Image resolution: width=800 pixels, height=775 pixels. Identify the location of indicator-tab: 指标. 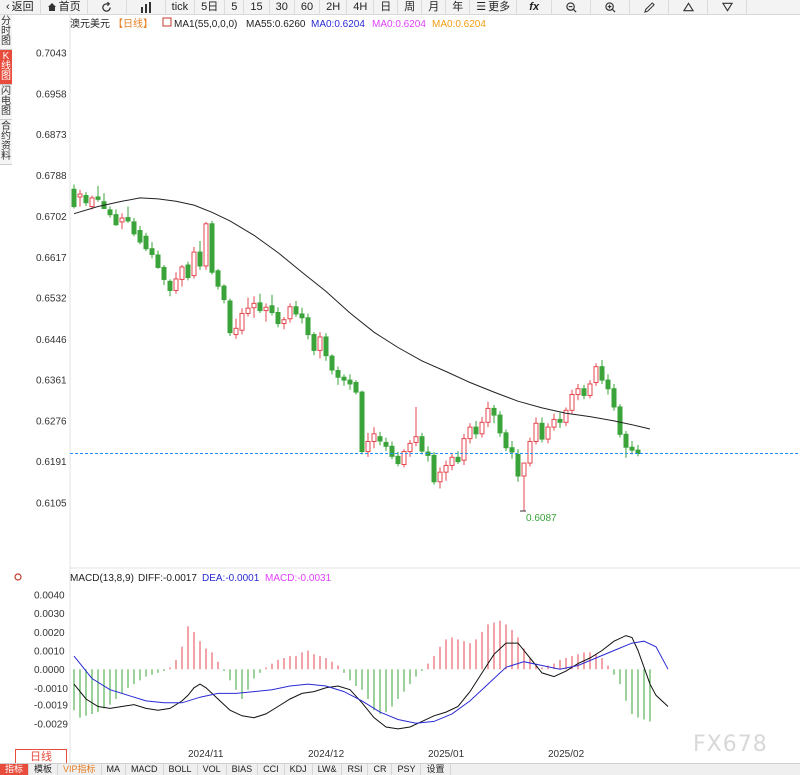
(15, 769).